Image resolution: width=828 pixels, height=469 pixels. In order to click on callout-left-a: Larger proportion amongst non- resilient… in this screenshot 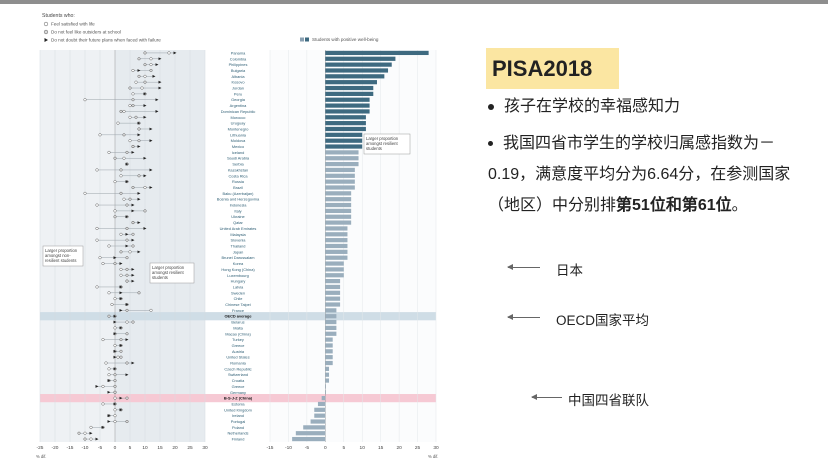, I will do `click(63, 256)`.